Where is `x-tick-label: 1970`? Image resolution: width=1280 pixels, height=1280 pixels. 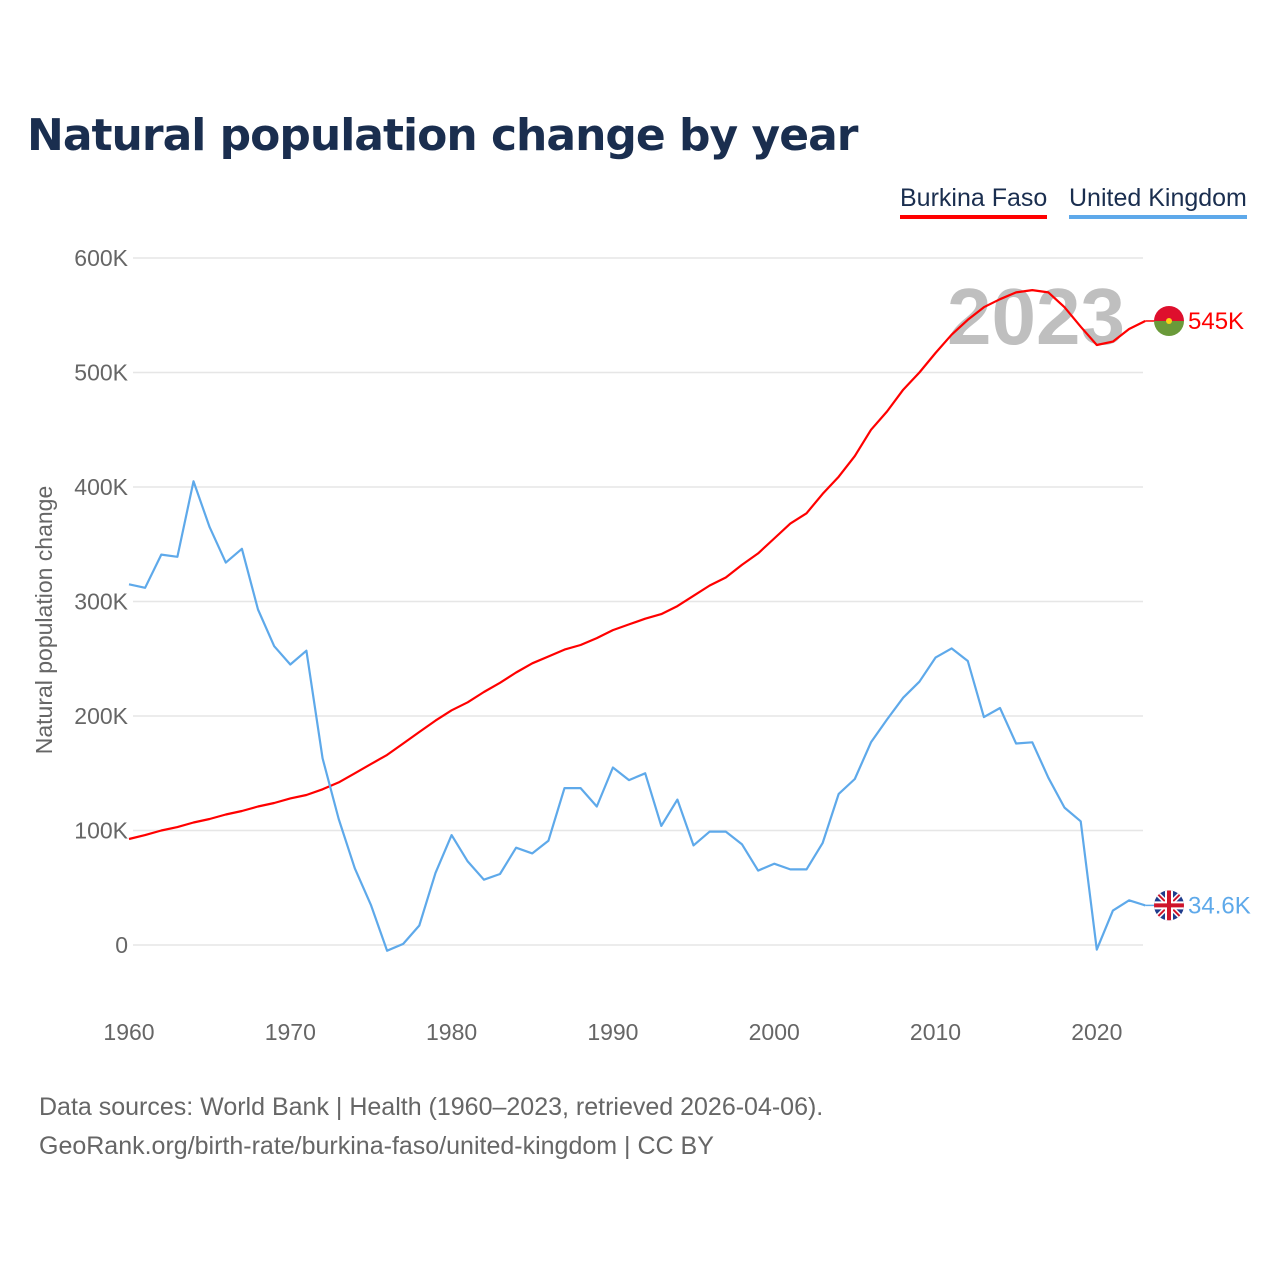
x-tick-label: 1970 is located at coordinates (290, 1032).